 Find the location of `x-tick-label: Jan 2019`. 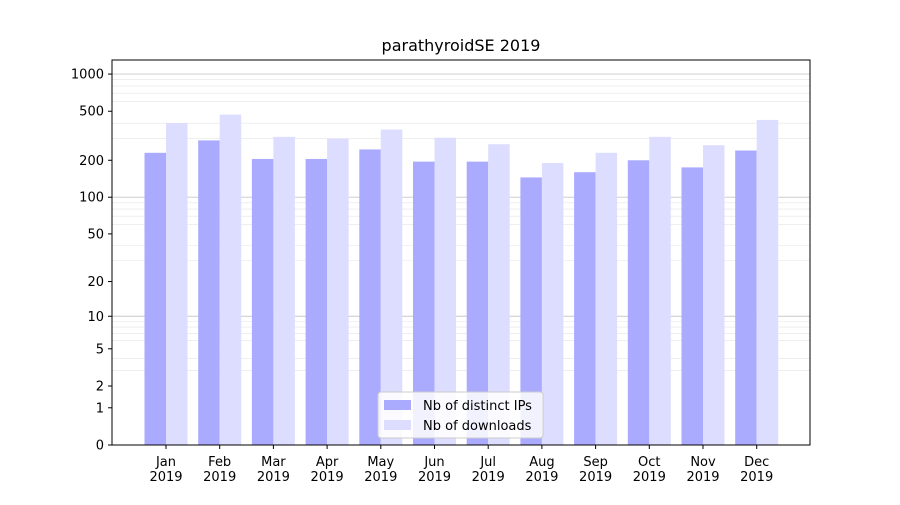

x-tick-label: Jan 2019 is located at coordinates (165, 470).